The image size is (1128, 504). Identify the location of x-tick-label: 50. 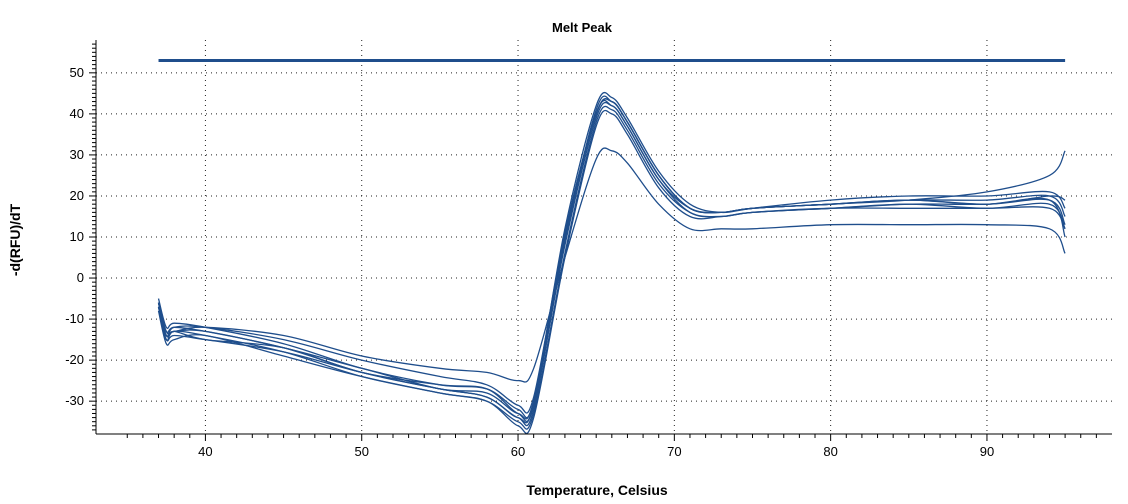
(361, 451).